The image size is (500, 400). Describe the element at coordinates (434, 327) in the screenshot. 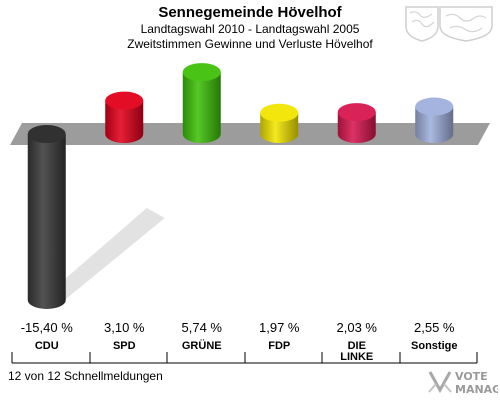

I see `value-label: 2,55 %` at that location.